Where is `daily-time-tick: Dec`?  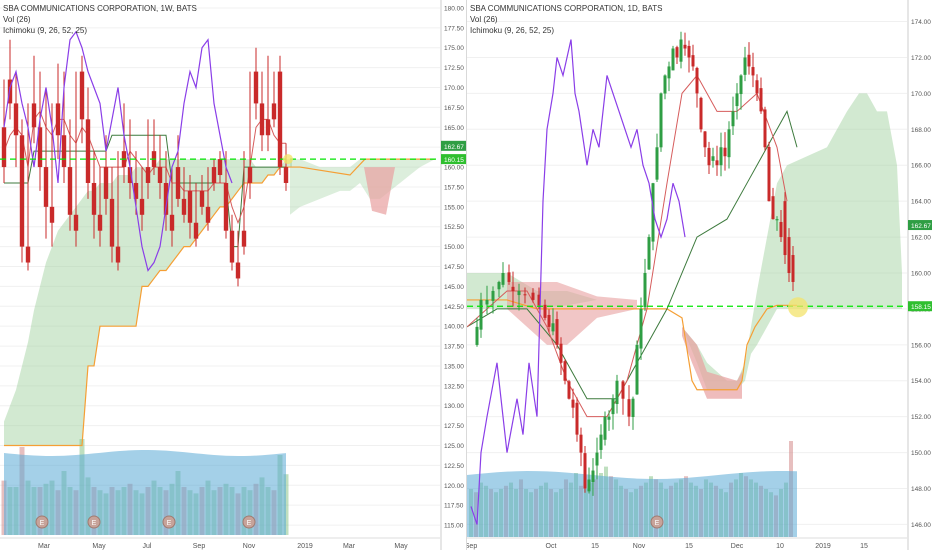 daily-time-tick: Dec is located at coordinates (737, 546).